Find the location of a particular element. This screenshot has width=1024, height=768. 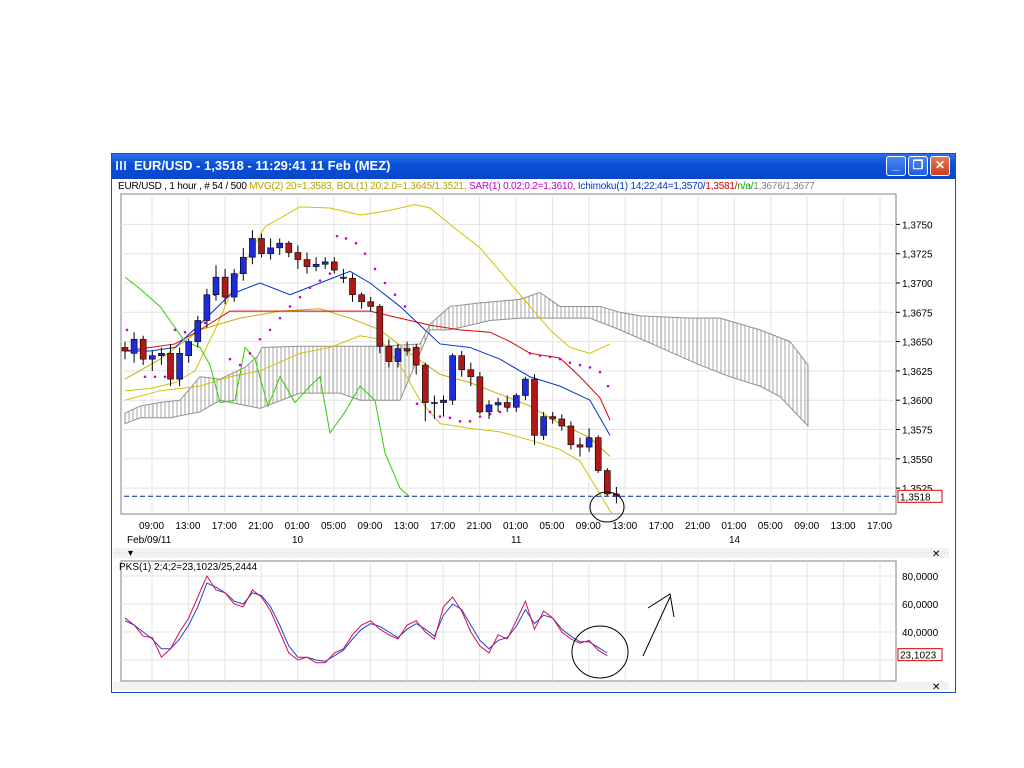

info-ichimoku-cloud: 1,3676/1,3677 is located at coordinates (784, 186).